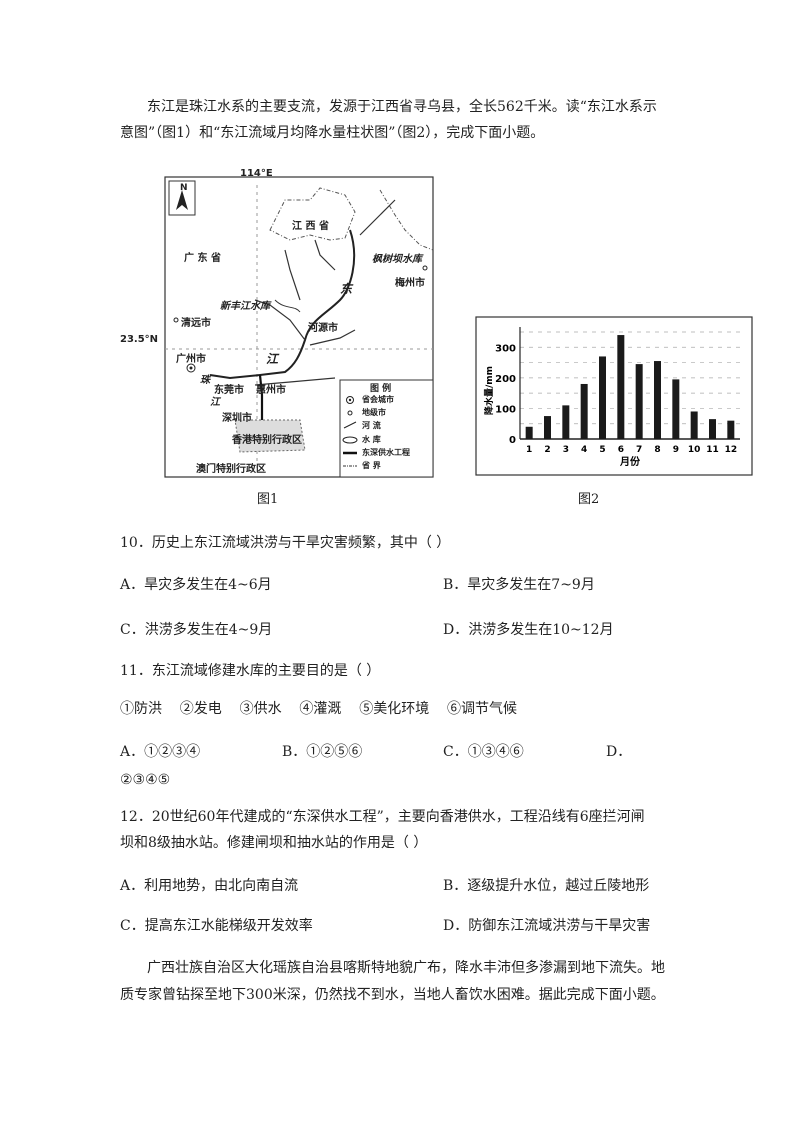  What do you see at coordinates (528, 630) in the screenshot?
I see `q10-option-d: D．洪涝多发生在10~12月` at bounding box center [528, 630].